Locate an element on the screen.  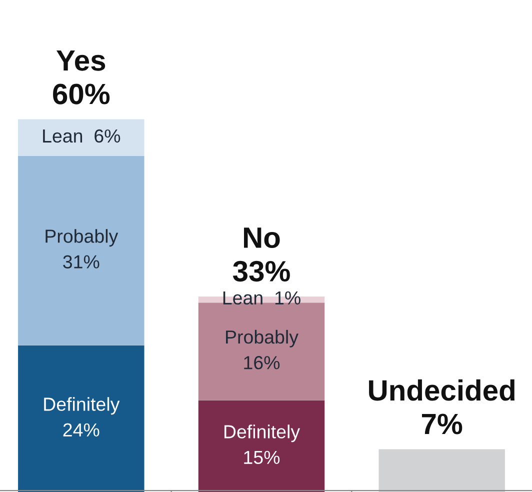
data-label: Lean 1% is located at coordinates (261, 298).